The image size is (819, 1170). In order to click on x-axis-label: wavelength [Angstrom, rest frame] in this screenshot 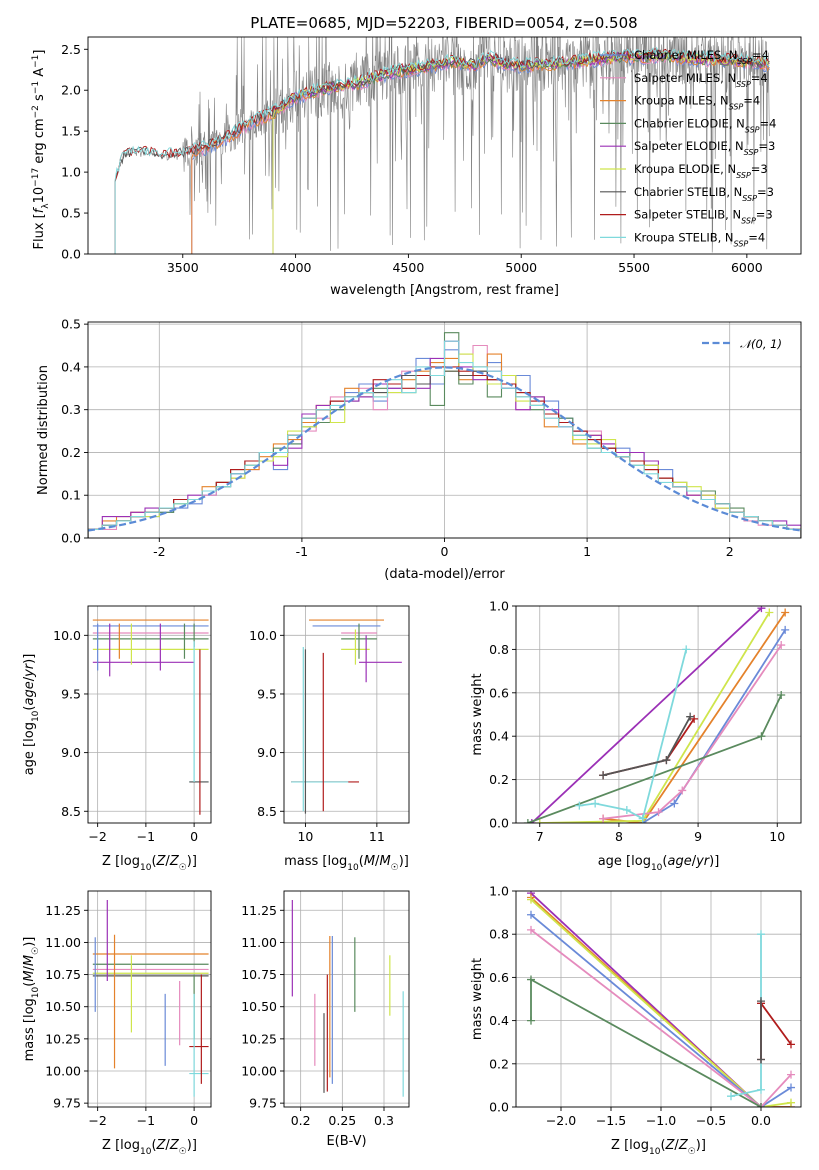, I will do `click(444, 290)`.